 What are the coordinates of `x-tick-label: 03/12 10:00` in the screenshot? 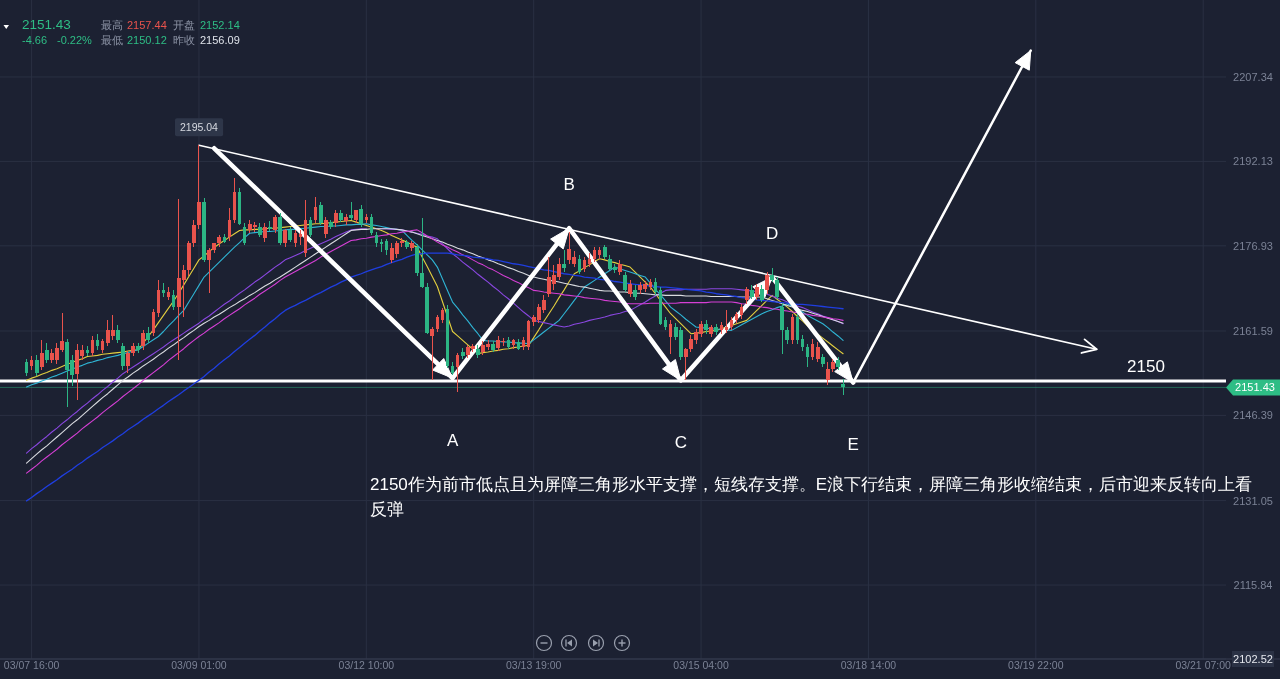 It's located at (366, 665).